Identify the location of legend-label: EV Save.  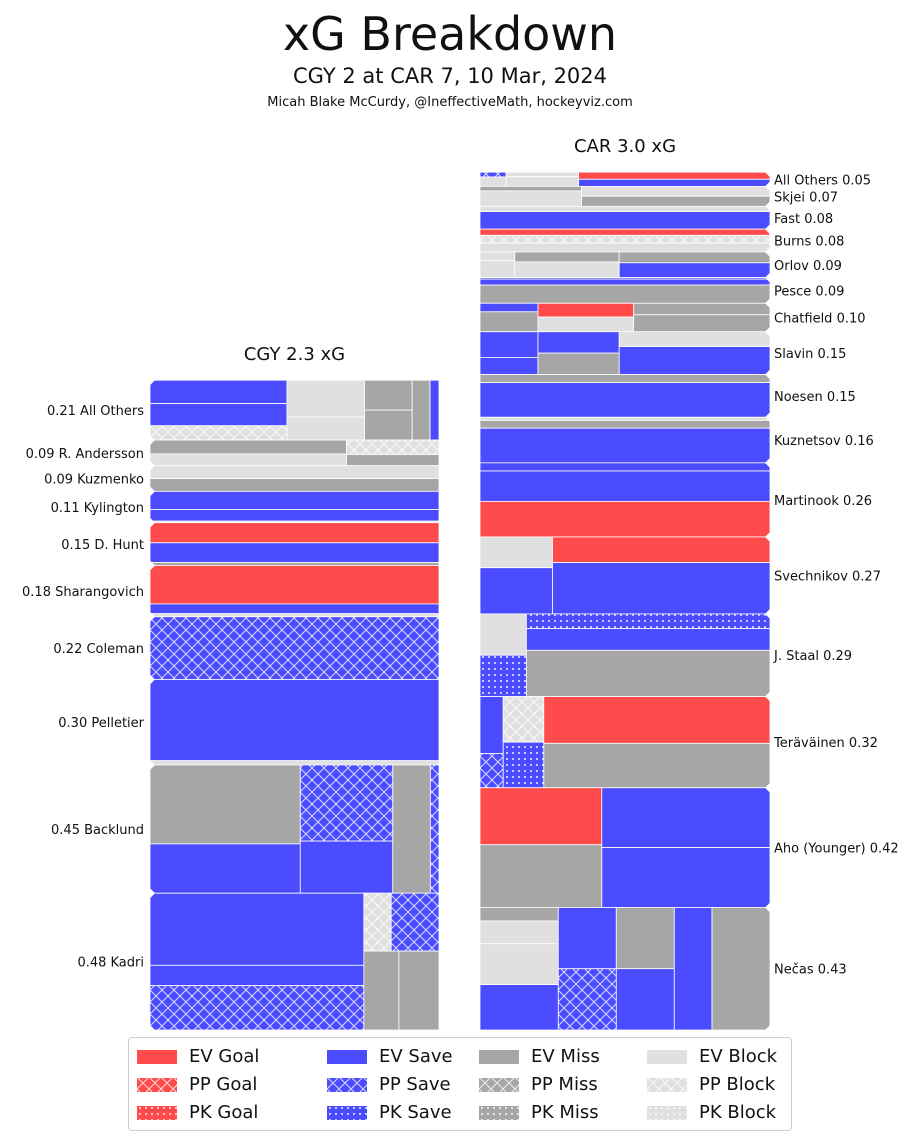
(416, 1056).